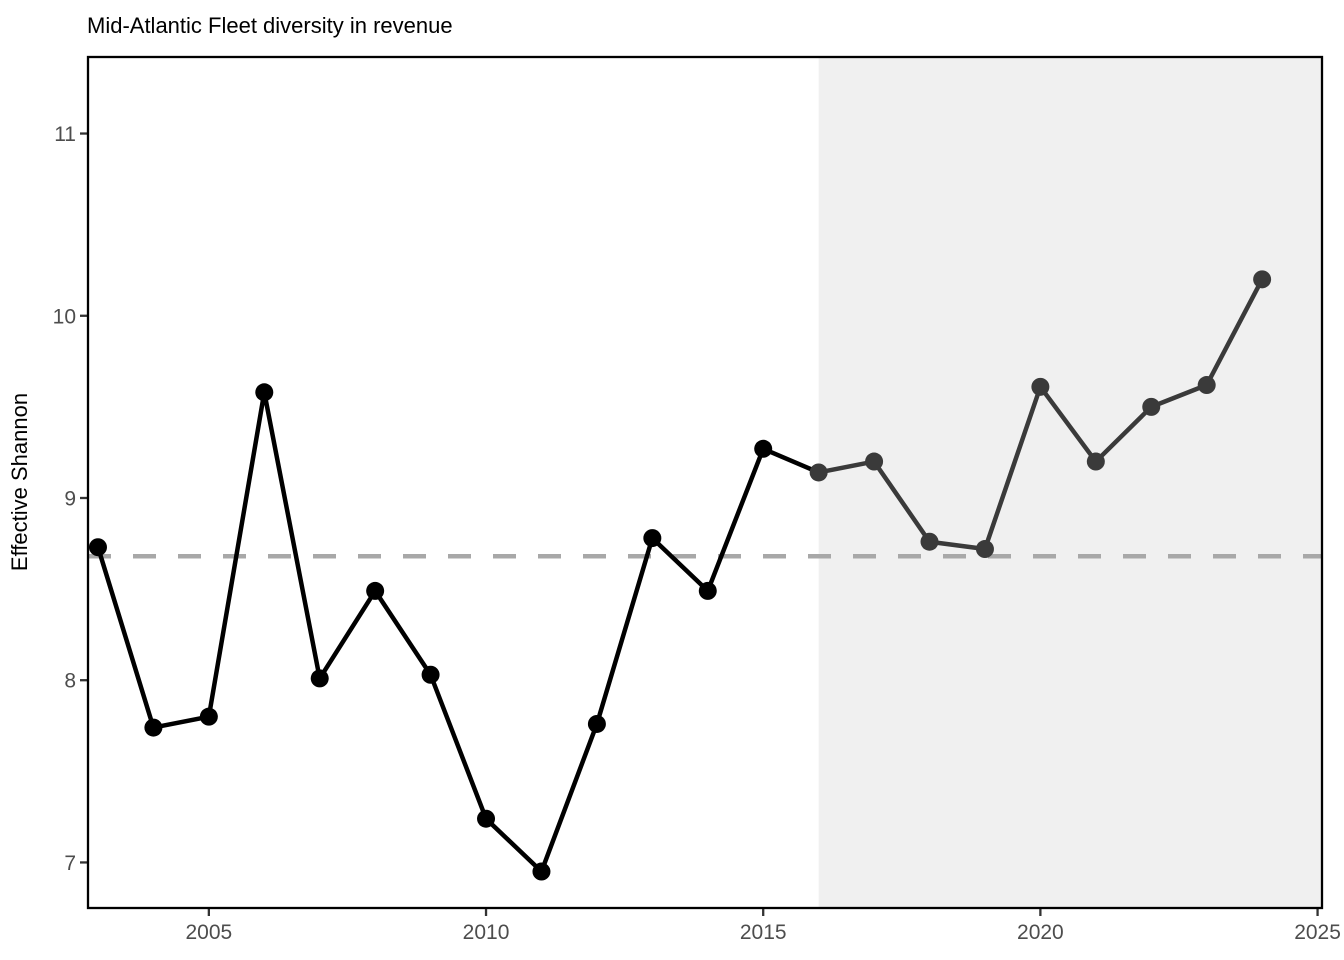  I want to click on chart-title: Mid-Atlantic Fleet diversity in revenue, so click(270, 25).